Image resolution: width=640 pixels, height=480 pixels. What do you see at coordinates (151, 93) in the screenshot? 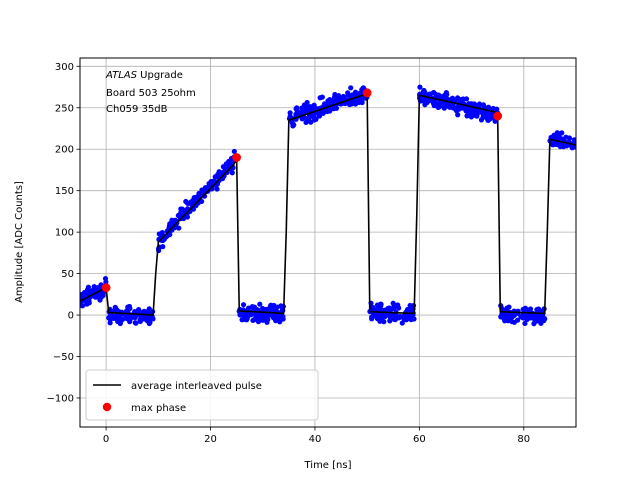
I see `annotation-line-2: Board 503 25ohm` at bounding box center [151, 93].